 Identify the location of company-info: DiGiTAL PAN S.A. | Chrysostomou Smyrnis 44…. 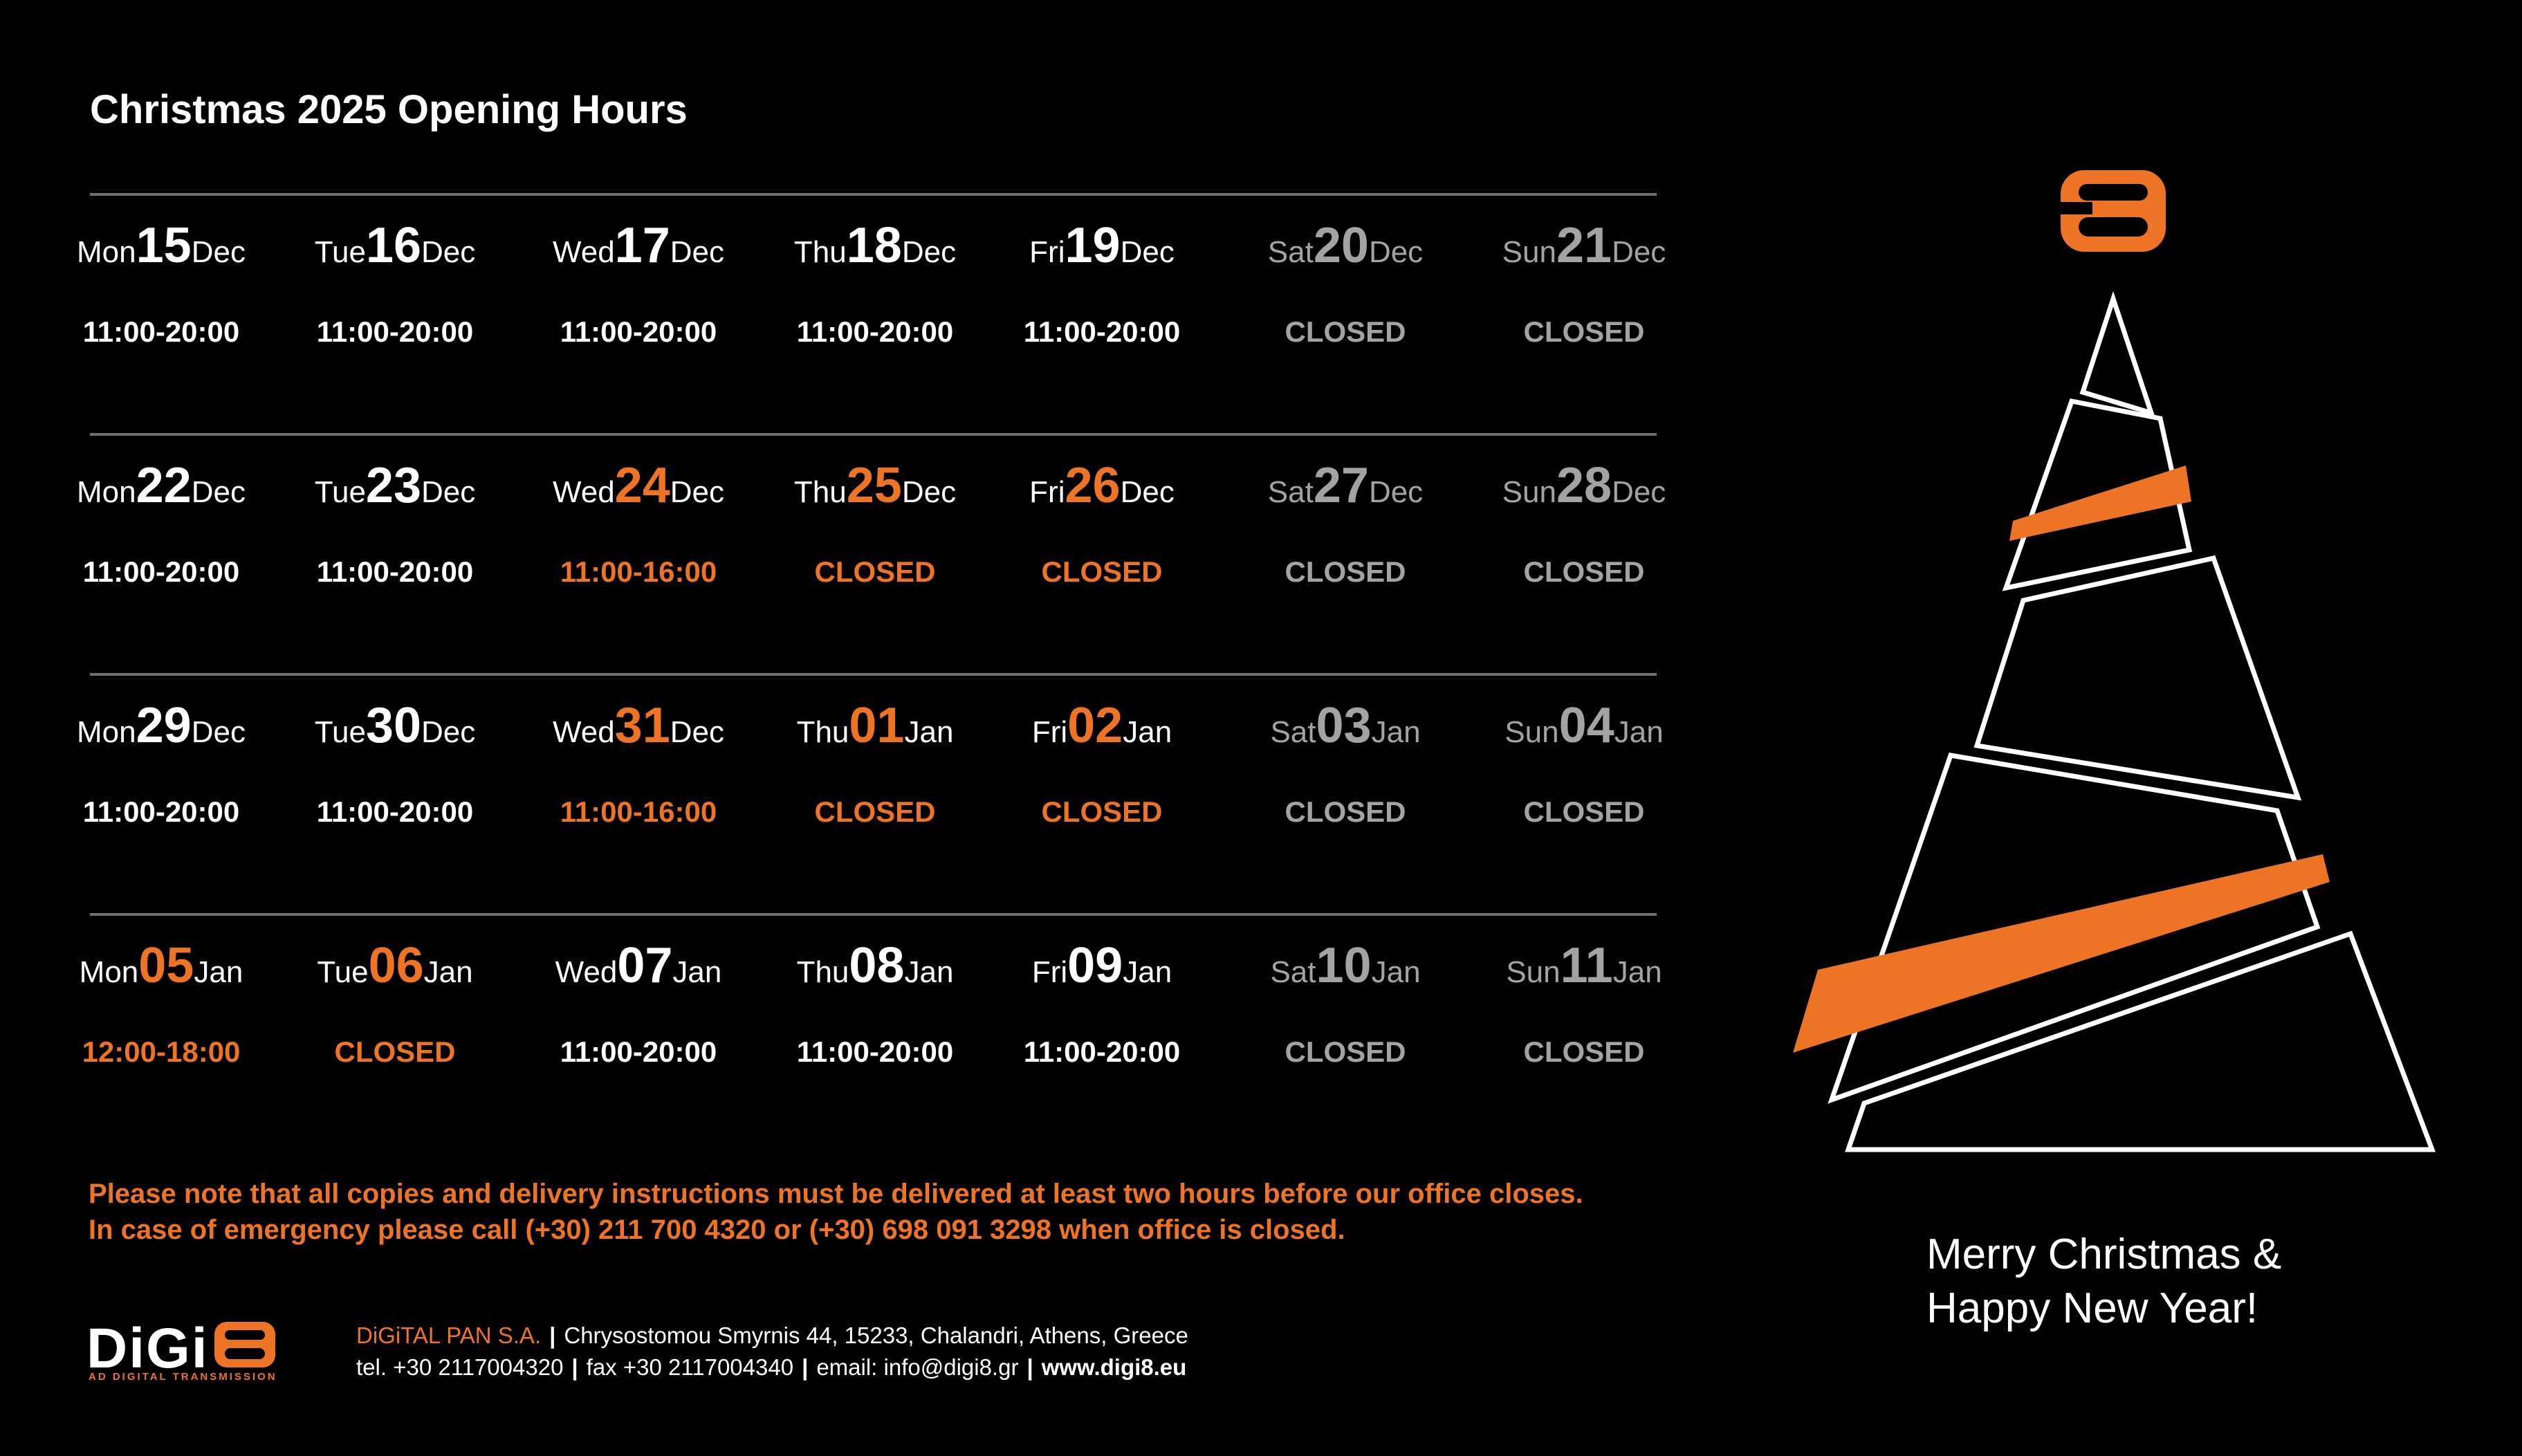
(772, 1351).